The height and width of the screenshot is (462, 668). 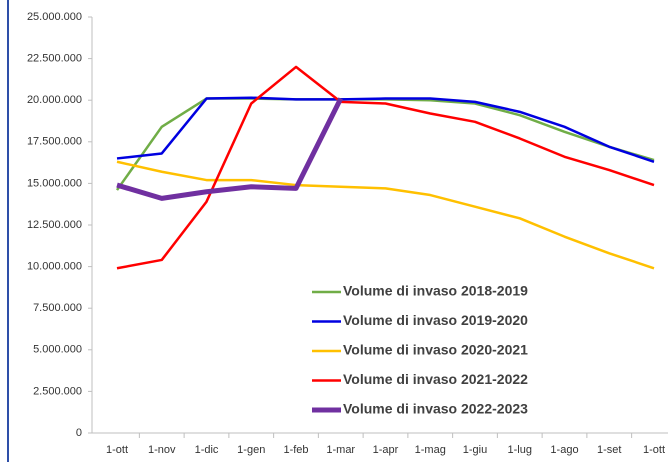 I want to click on x-tick-label: 1-mar, so click(x=340, y=450).